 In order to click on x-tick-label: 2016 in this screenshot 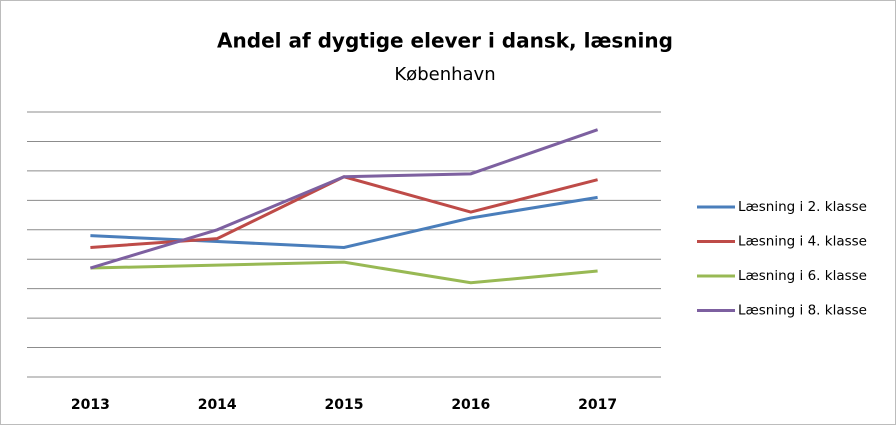, I will do `click(470, 405)`.